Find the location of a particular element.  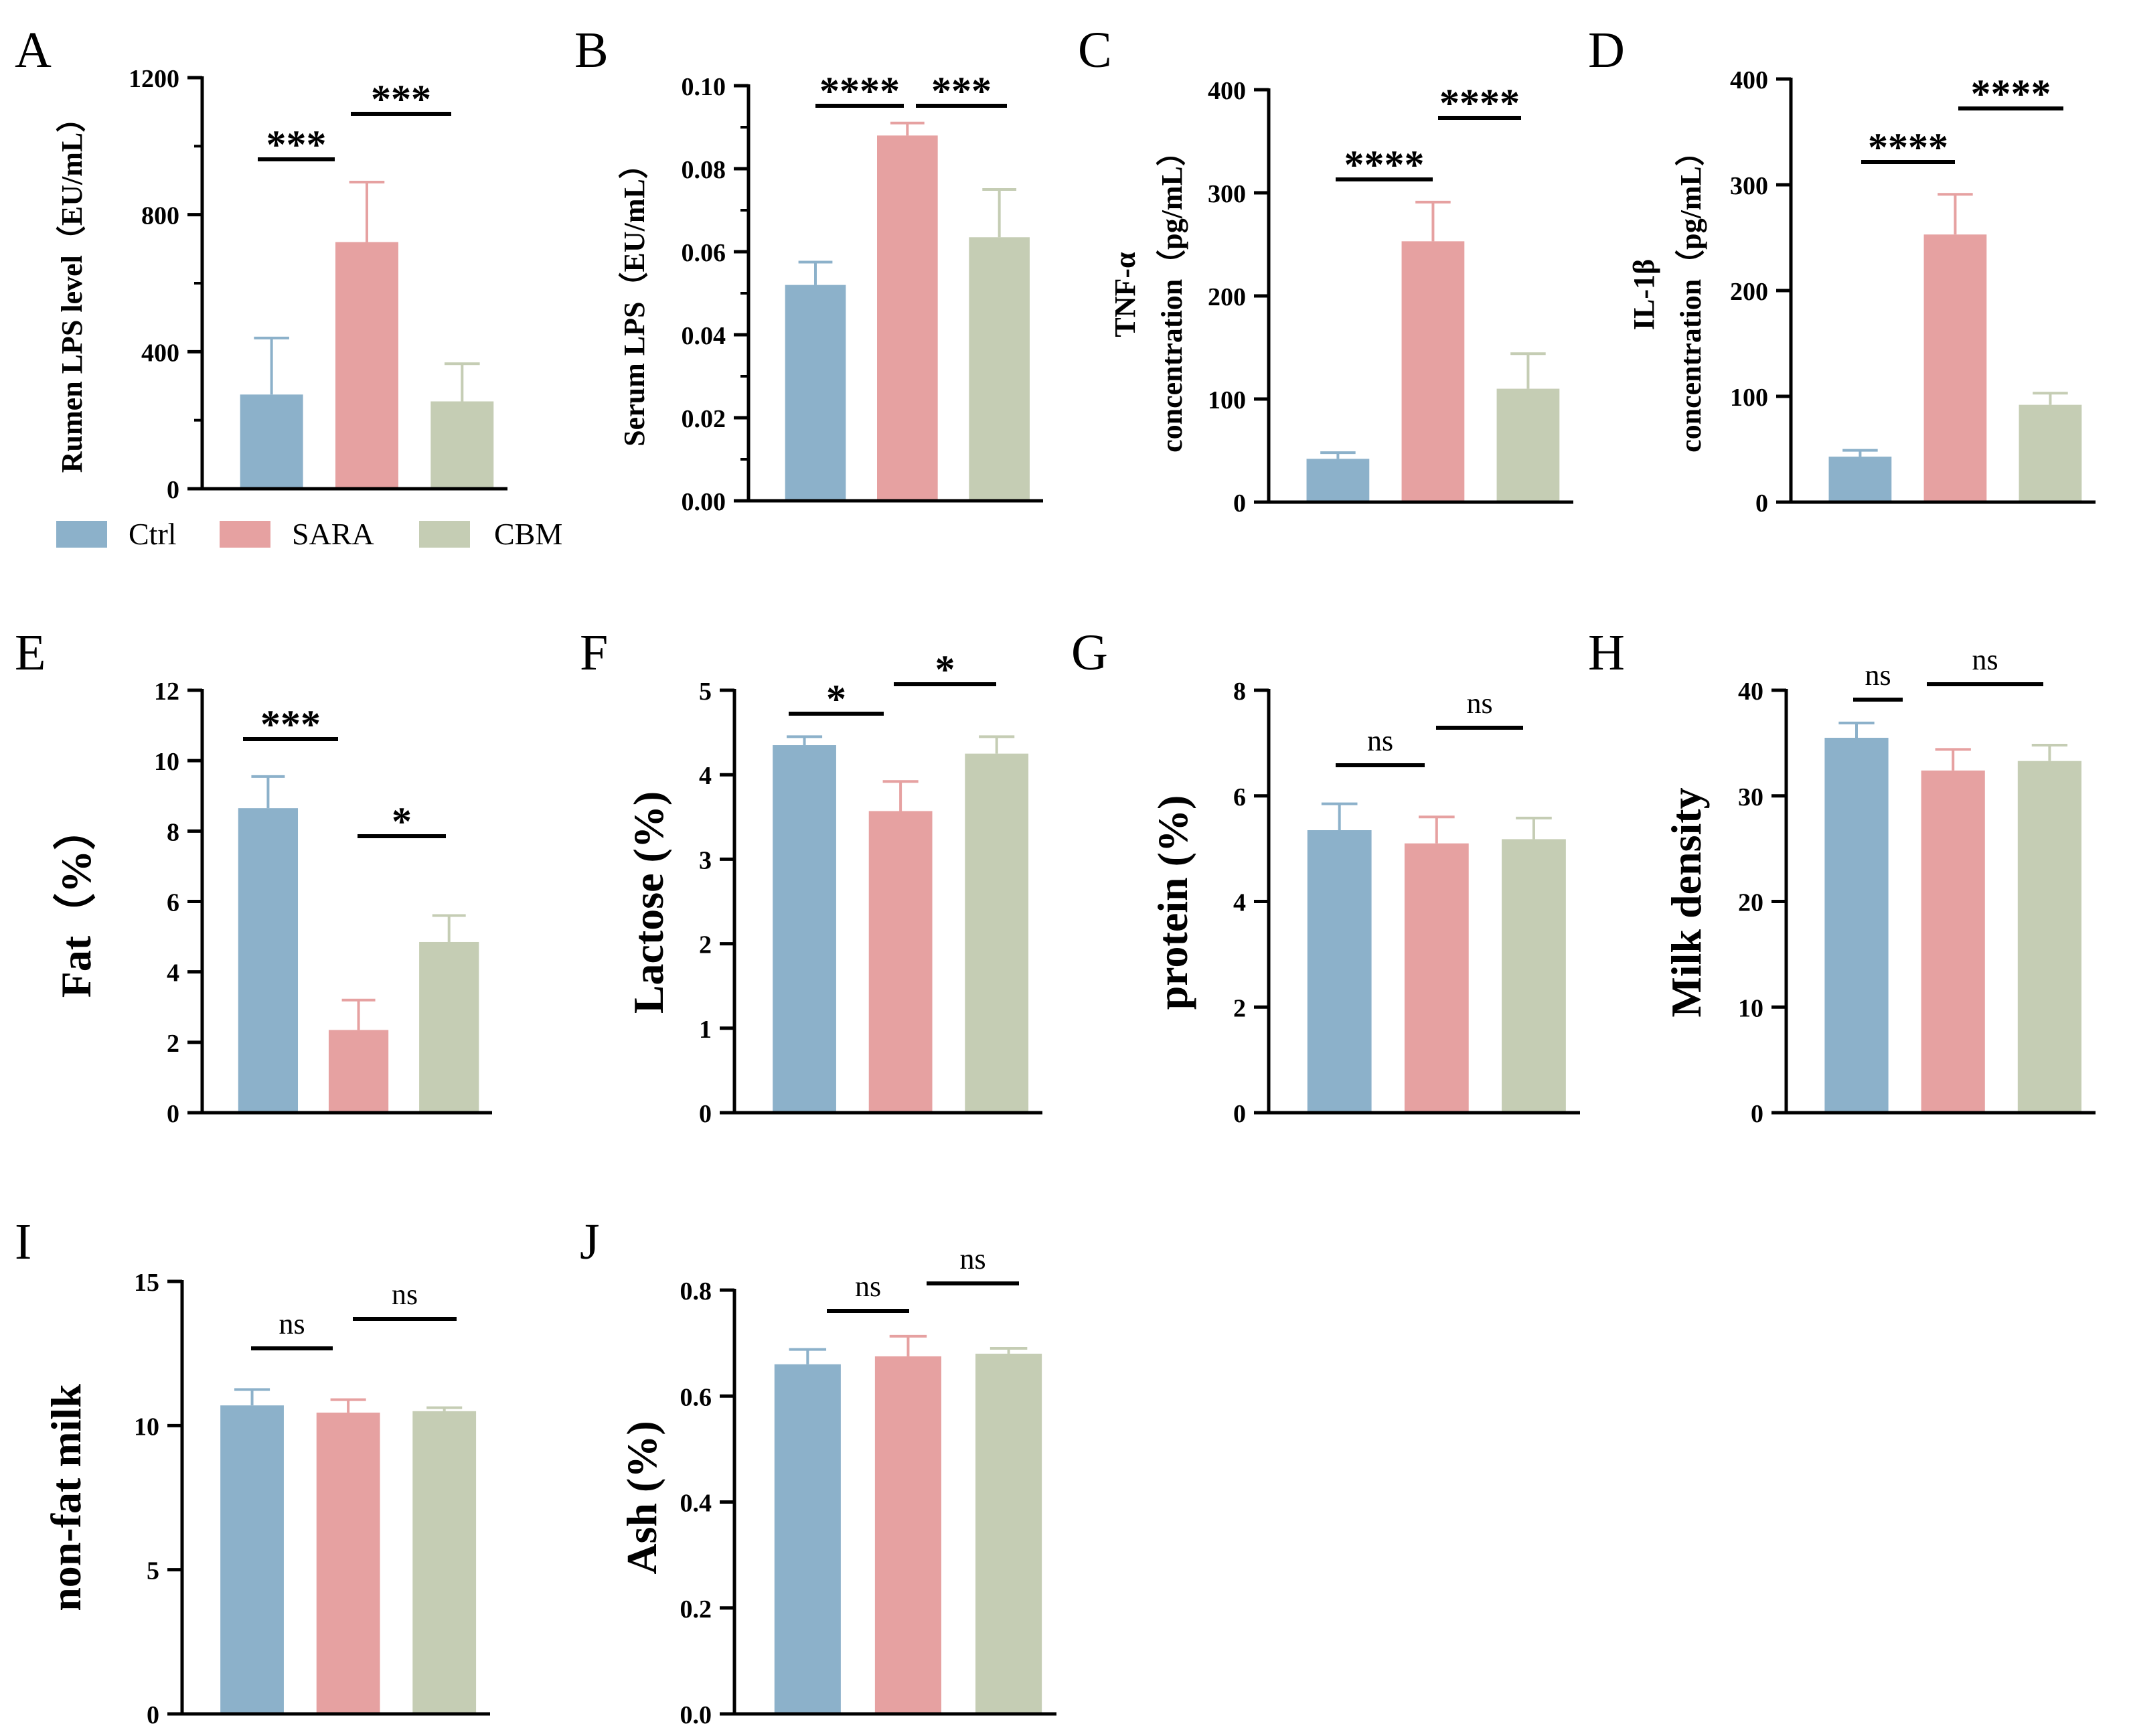

y-axis-label: IL-1β is located at coordinates (1644, 294).